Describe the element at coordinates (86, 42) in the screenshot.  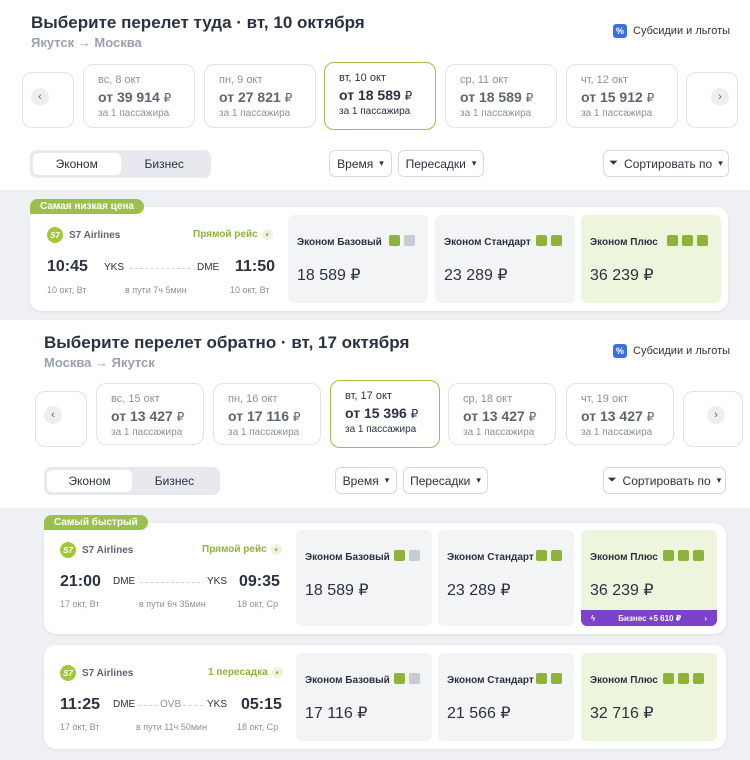
I see `outbound-route: Якутск → Москва` at that location.